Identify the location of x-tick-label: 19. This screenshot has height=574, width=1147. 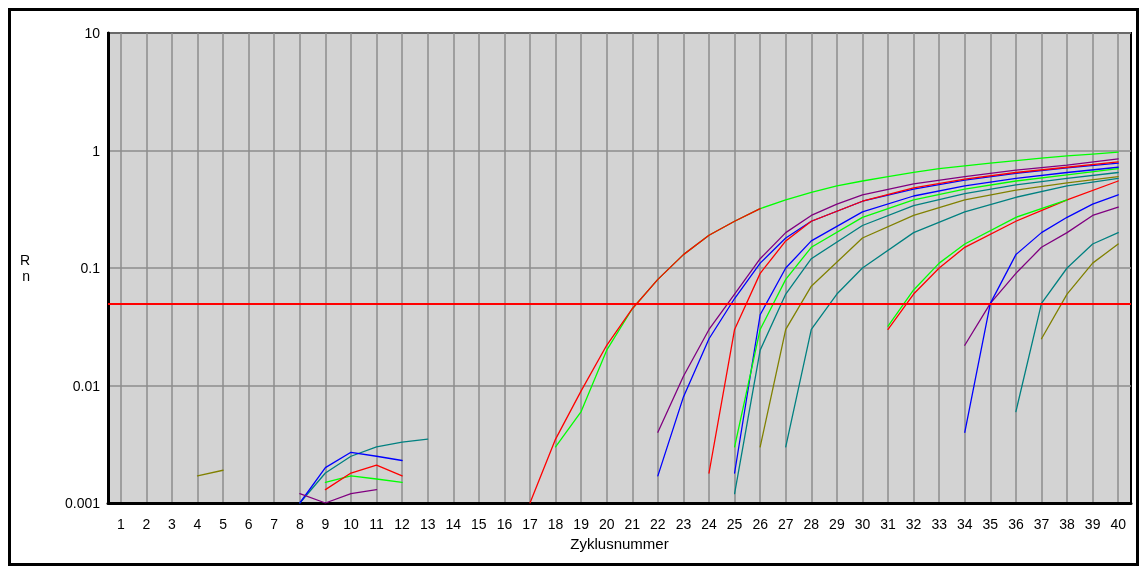
(581, 524).